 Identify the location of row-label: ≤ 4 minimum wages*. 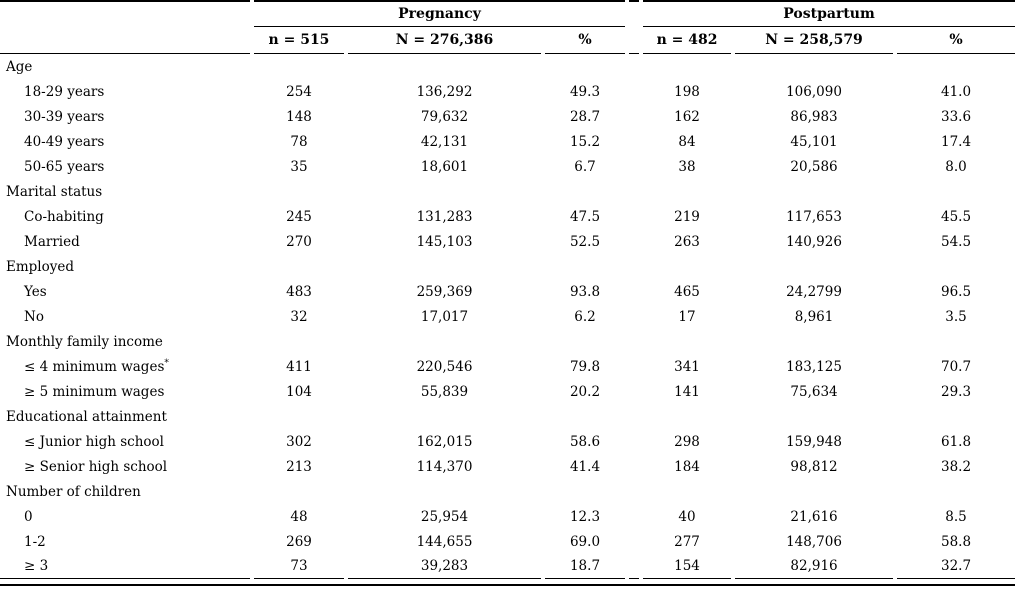
(96, 366).